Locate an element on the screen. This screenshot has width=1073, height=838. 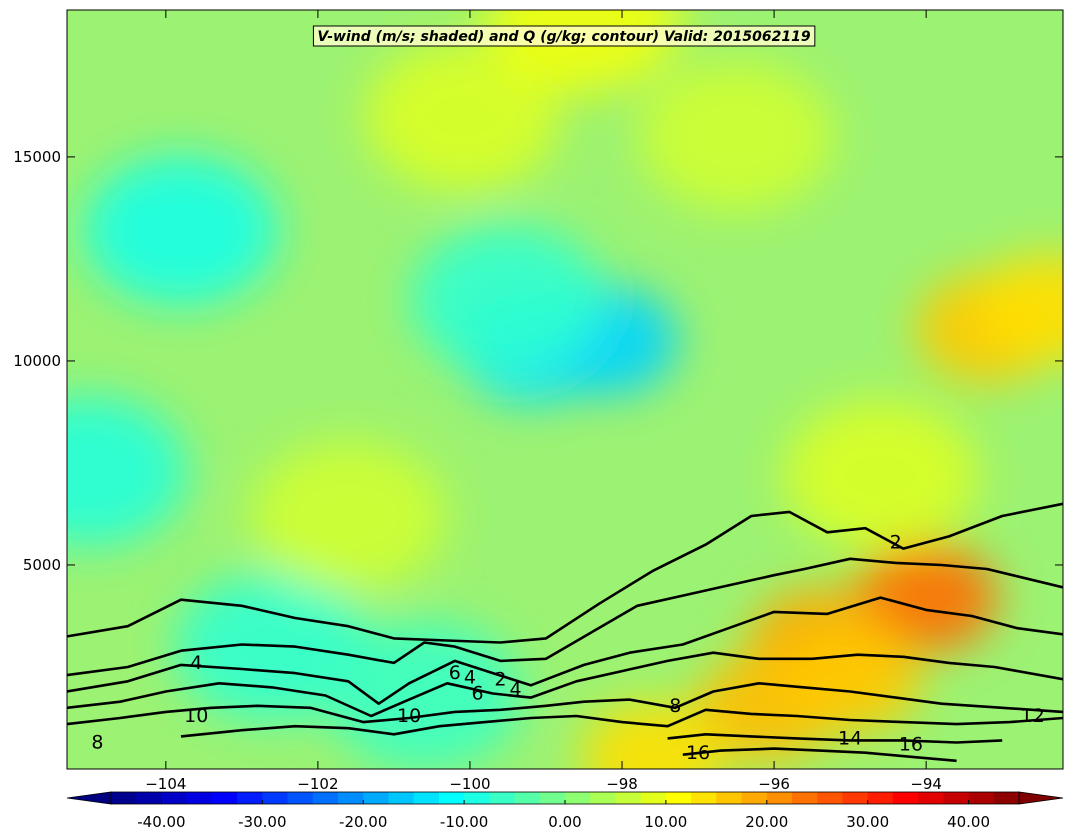
colorbar-tick-label: 20.00 is located at coordinates (766, 822).